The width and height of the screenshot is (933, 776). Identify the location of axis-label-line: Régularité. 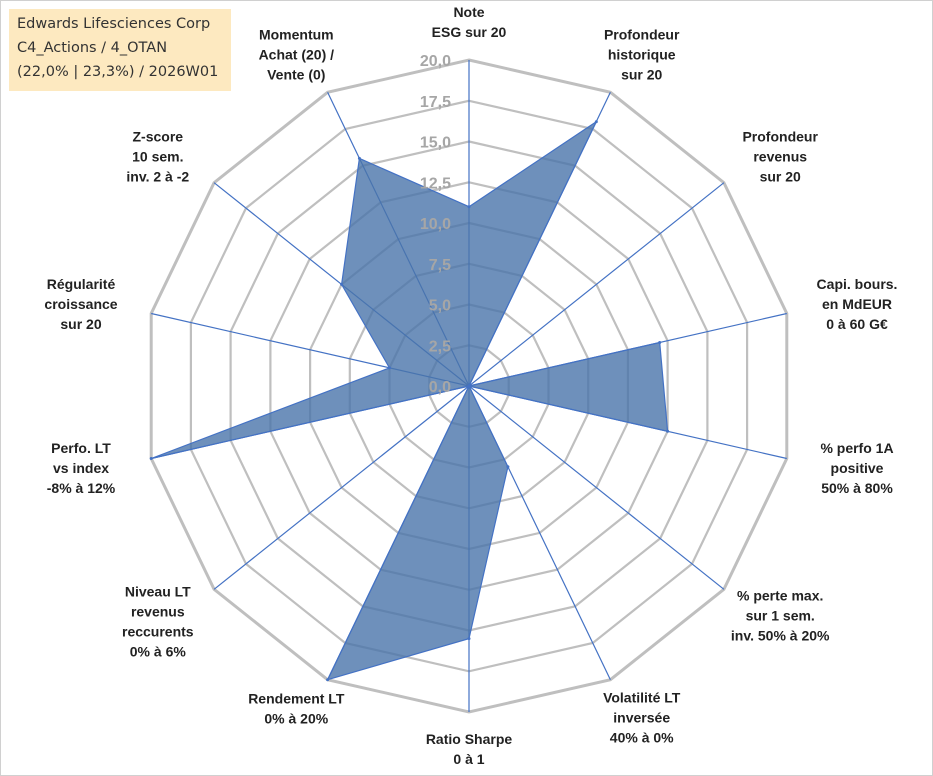
(81, 284).